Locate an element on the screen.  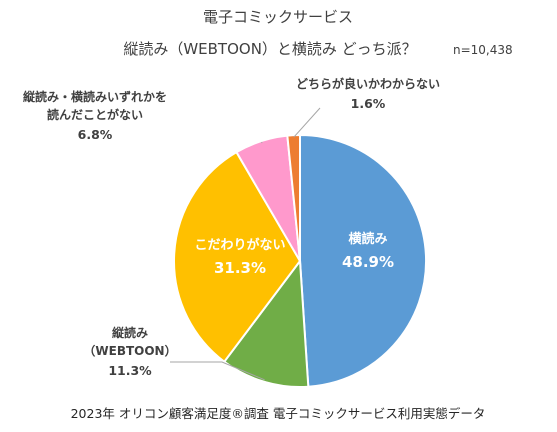
footer-source: 2023年 オリコン顧客満足度®調査 電子コミックサービス利用実態データ is located at coordinates (278, 413).